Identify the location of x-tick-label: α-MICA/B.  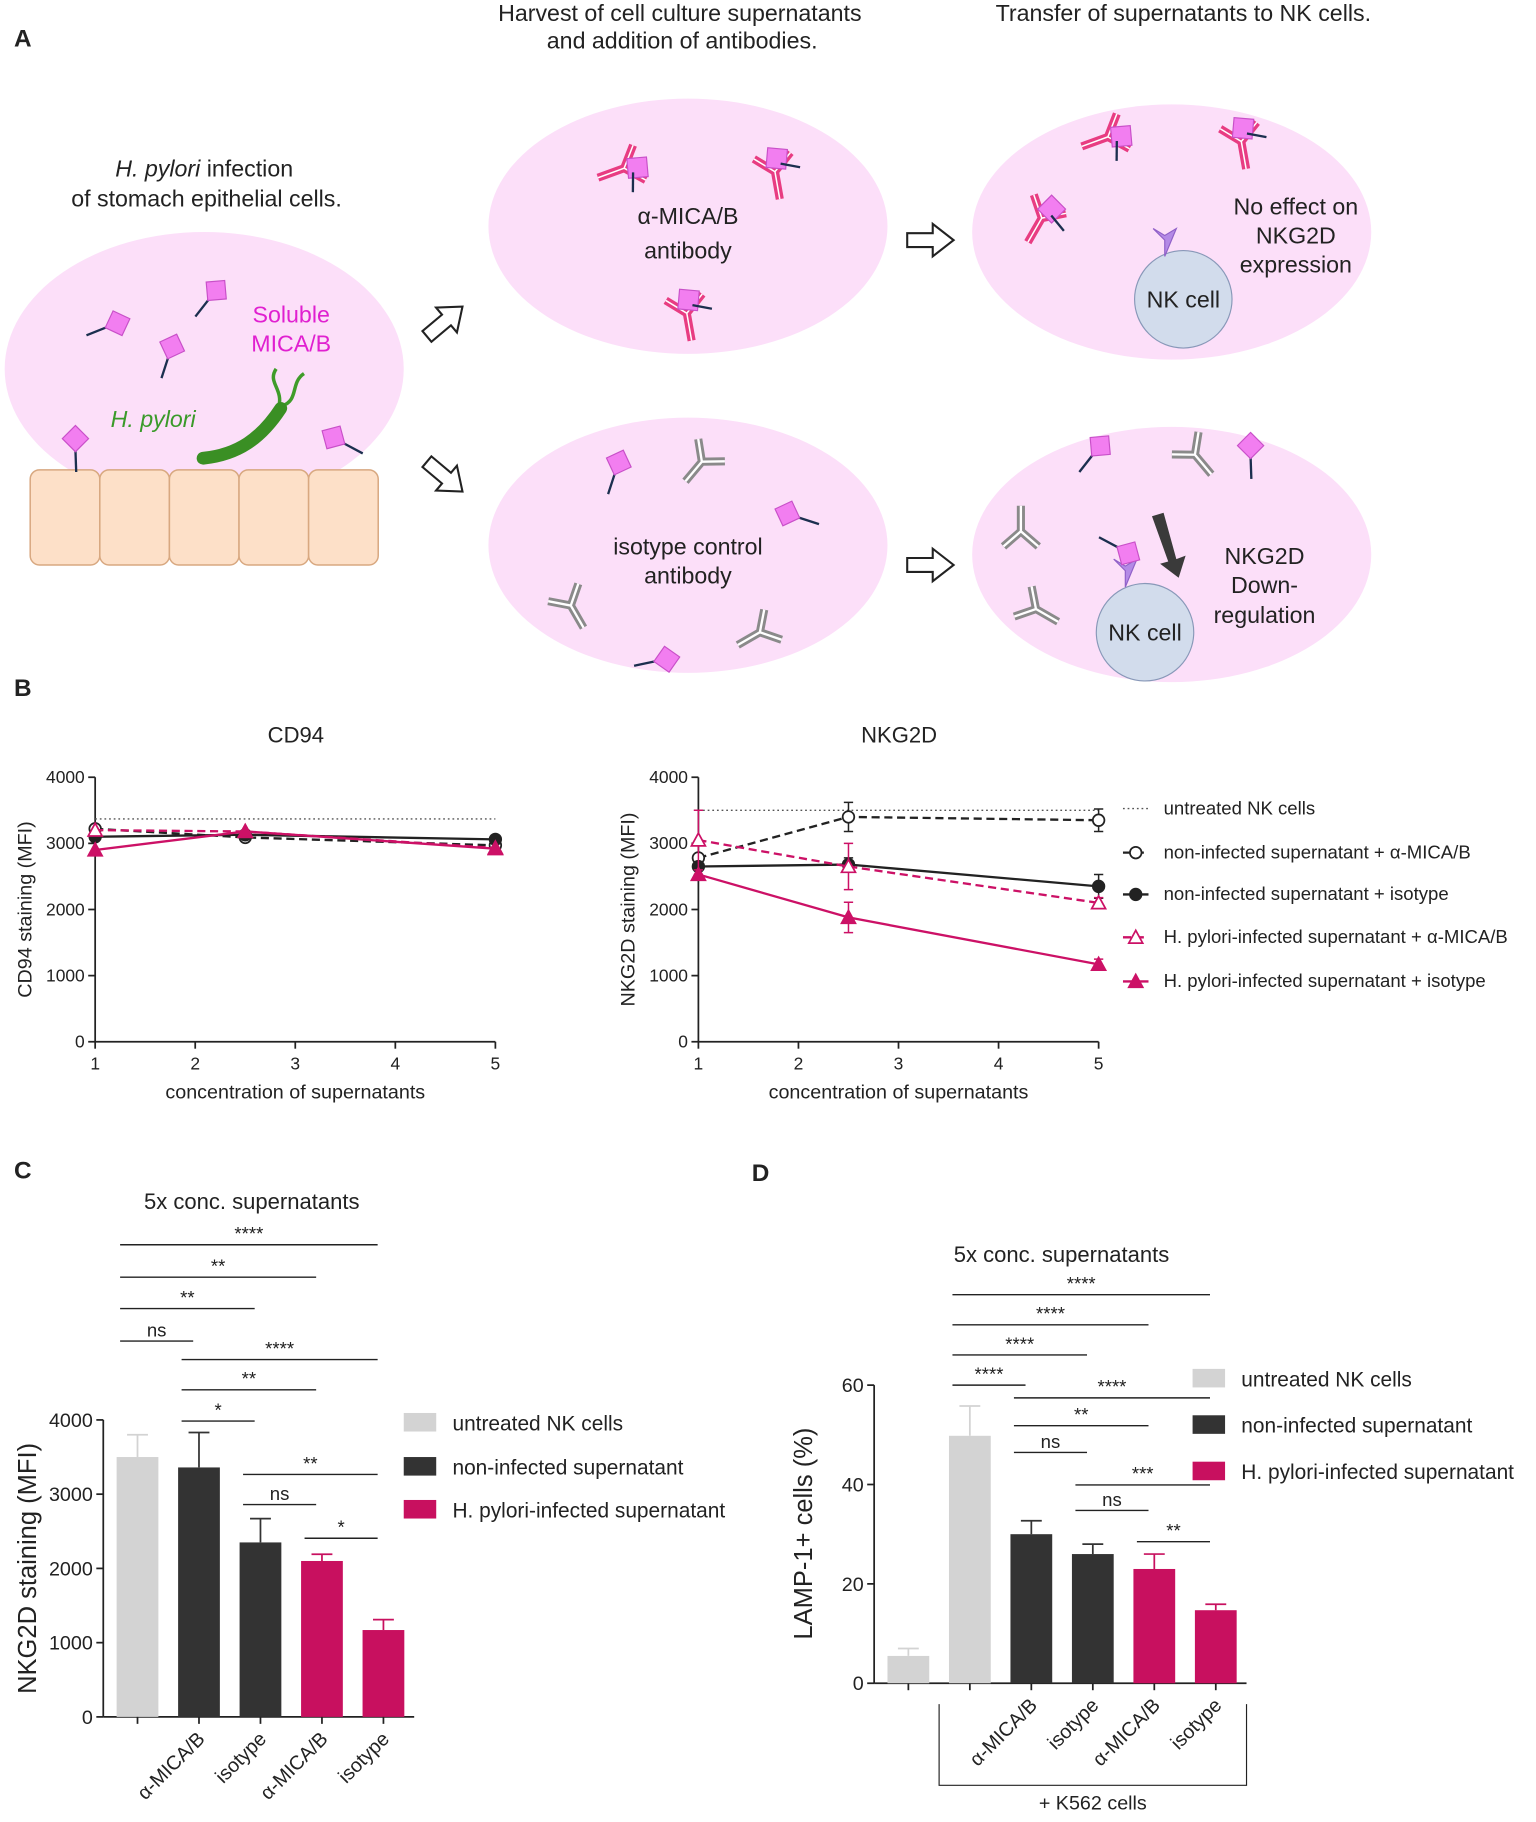
(1004, 1732).